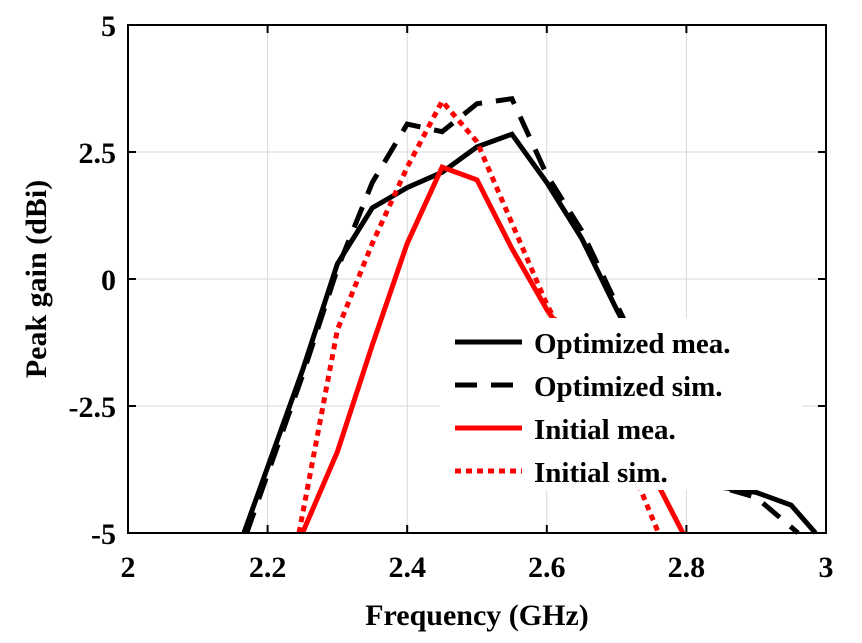 This screenshot has height=643, width=862. What do you see at coordinates (108, 26) in the screenshot?
I see `y-tick-label: 5` at bounding box center [108, 26].